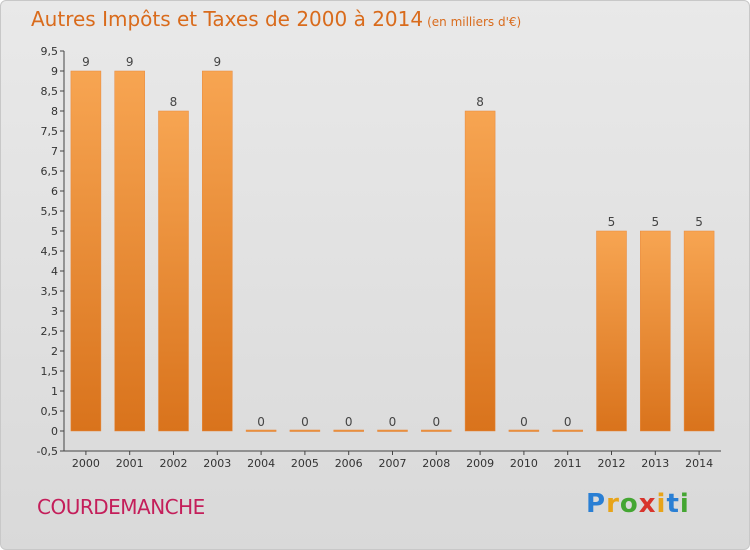 The height and width of the screenshot is (550, 750). What do you see at coordinates (612, 463) in the screenshot?
I see `x-tick-label: 2012` at bounding box center [612, 463].